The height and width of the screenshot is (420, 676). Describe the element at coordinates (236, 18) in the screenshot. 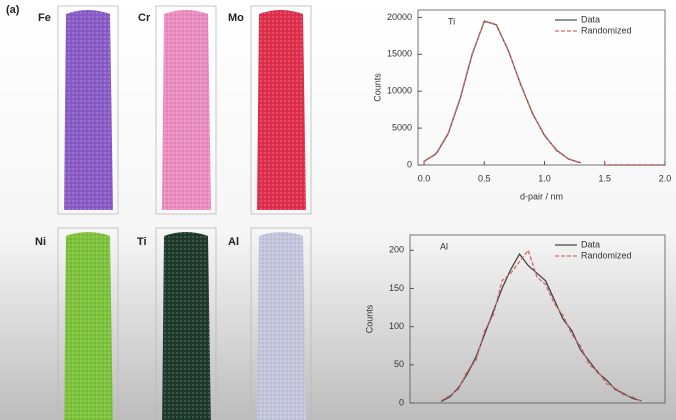

I see `element-label: Mo` at that location.